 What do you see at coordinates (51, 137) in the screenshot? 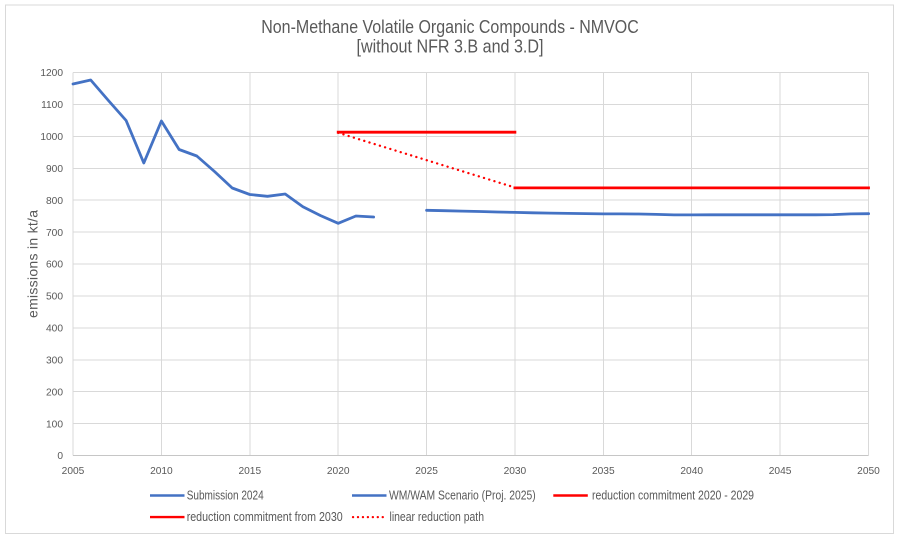
I see `svg-text: 1000` at bounding box center [51, 137].